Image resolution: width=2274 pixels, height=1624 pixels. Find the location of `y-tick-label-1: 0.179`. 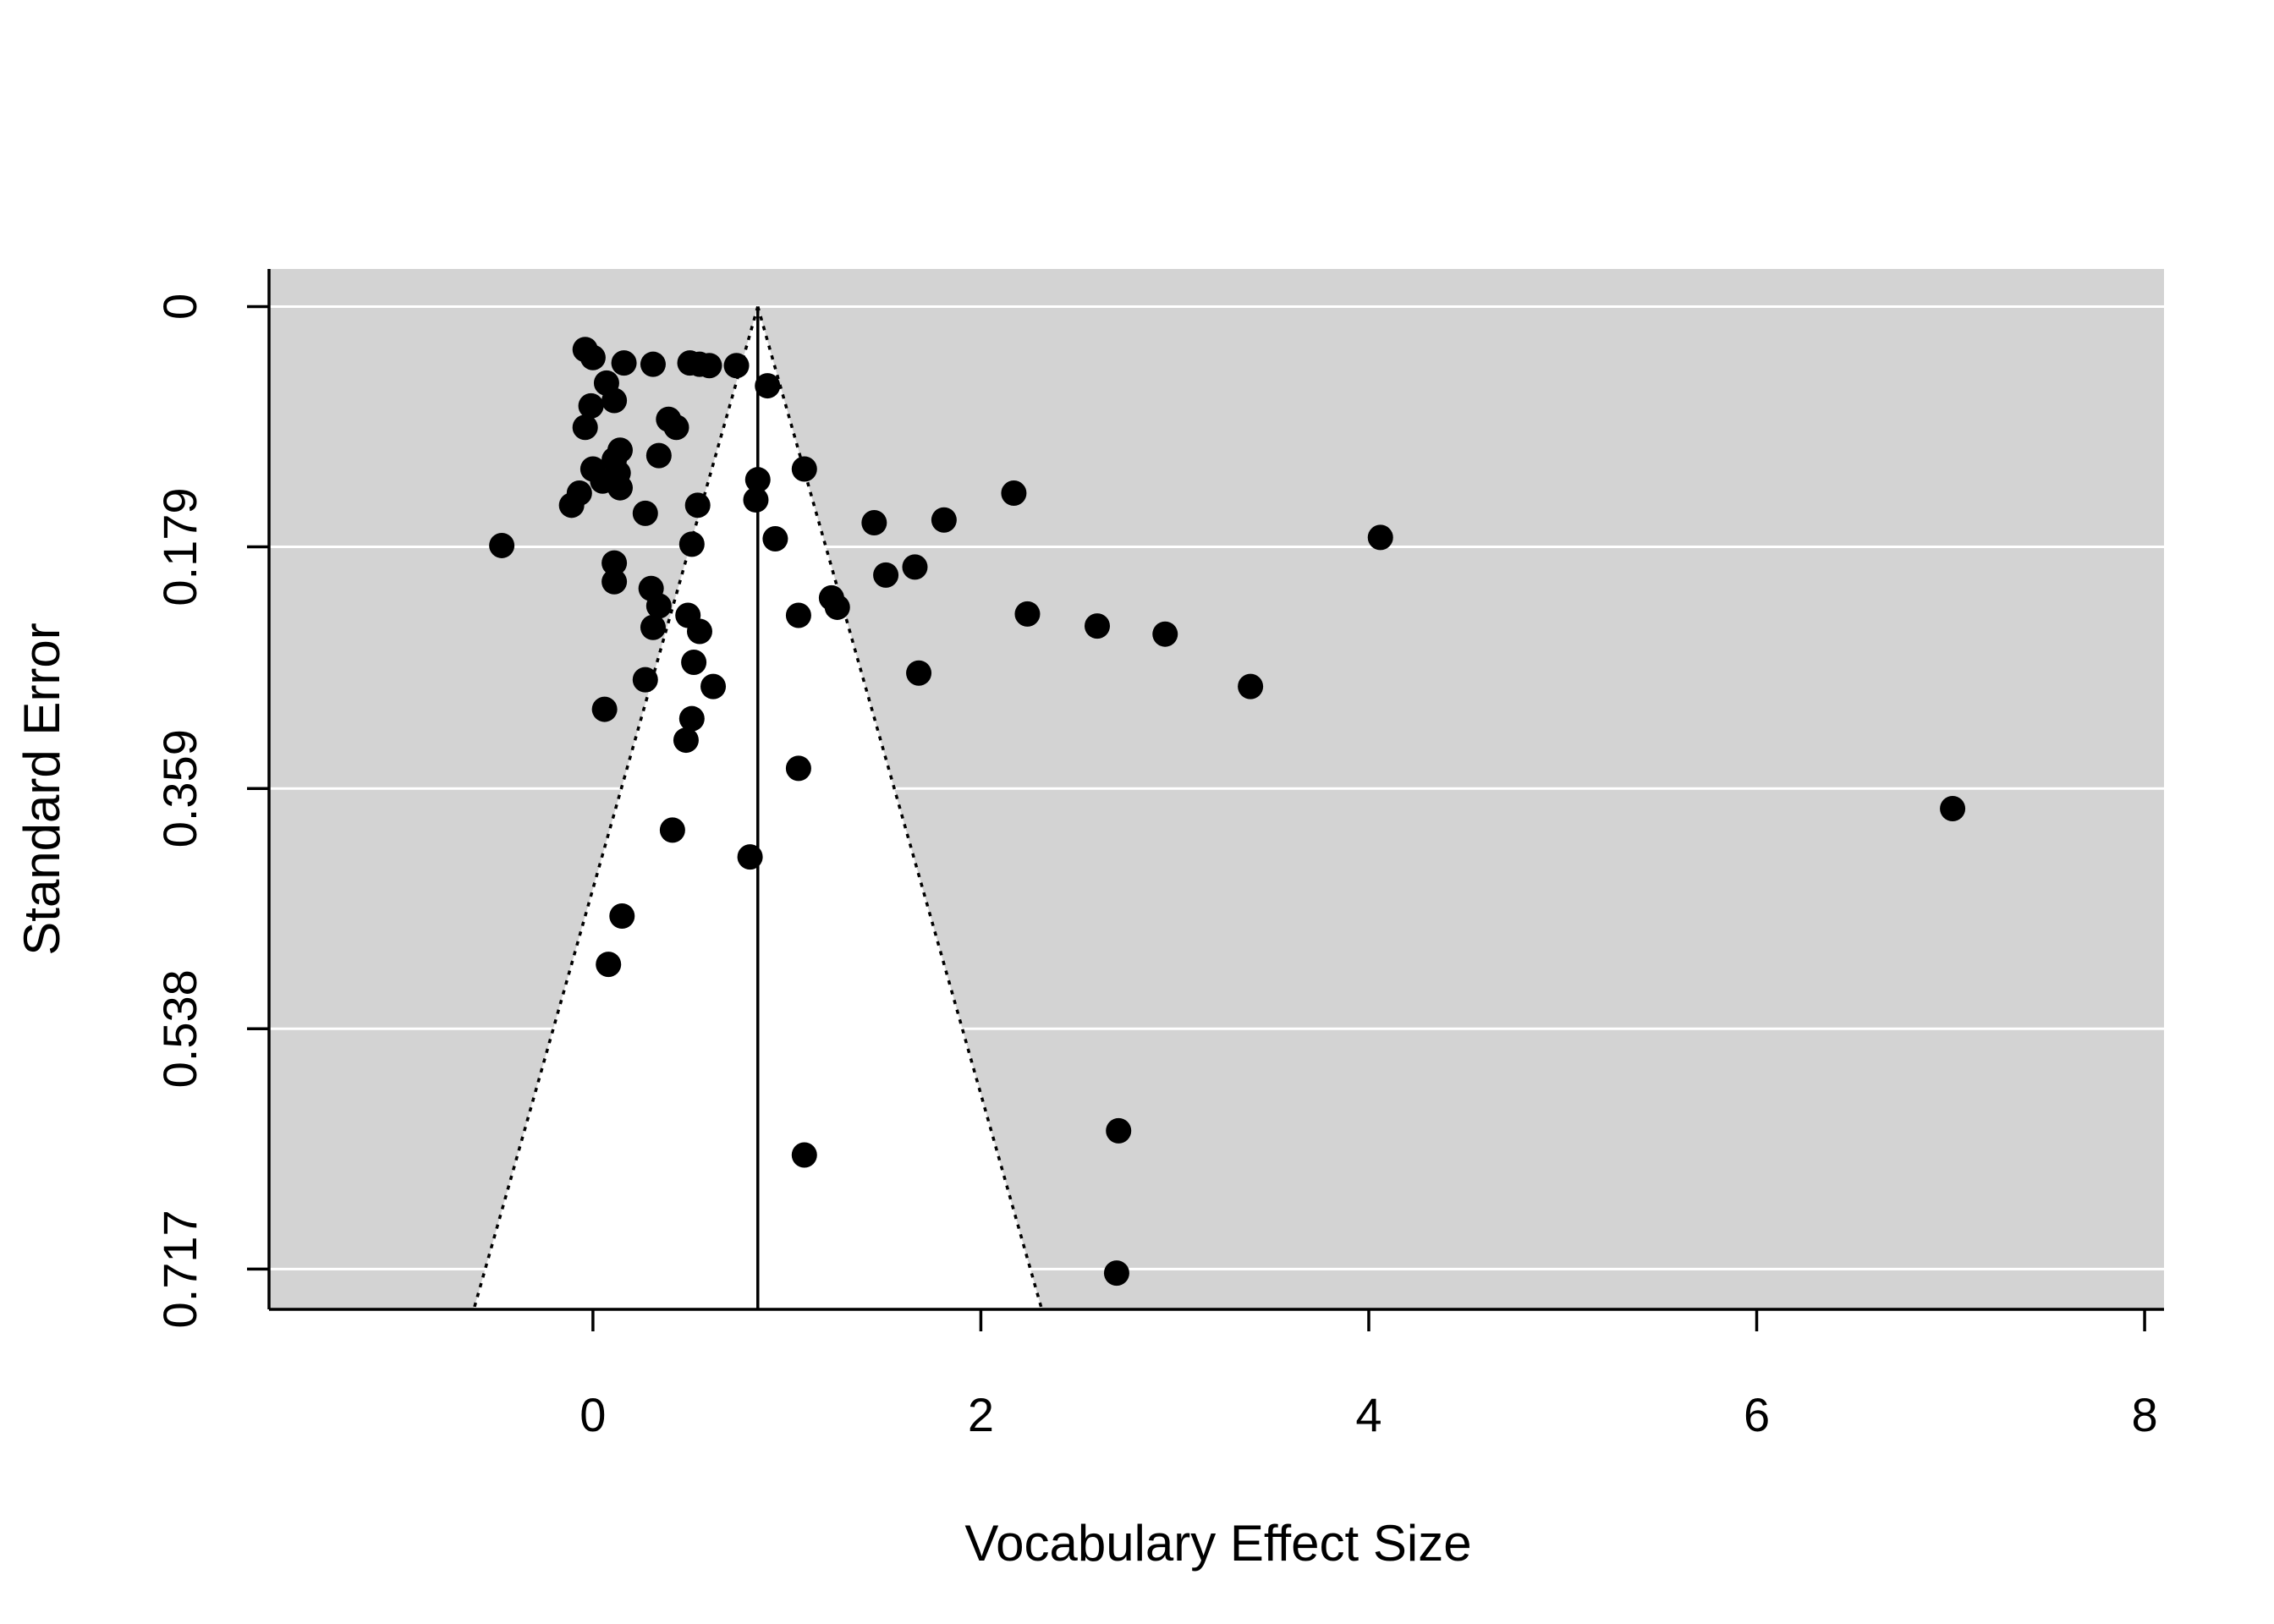

y-tick-label-1: 0.179 is located at coordinates (179, 547).